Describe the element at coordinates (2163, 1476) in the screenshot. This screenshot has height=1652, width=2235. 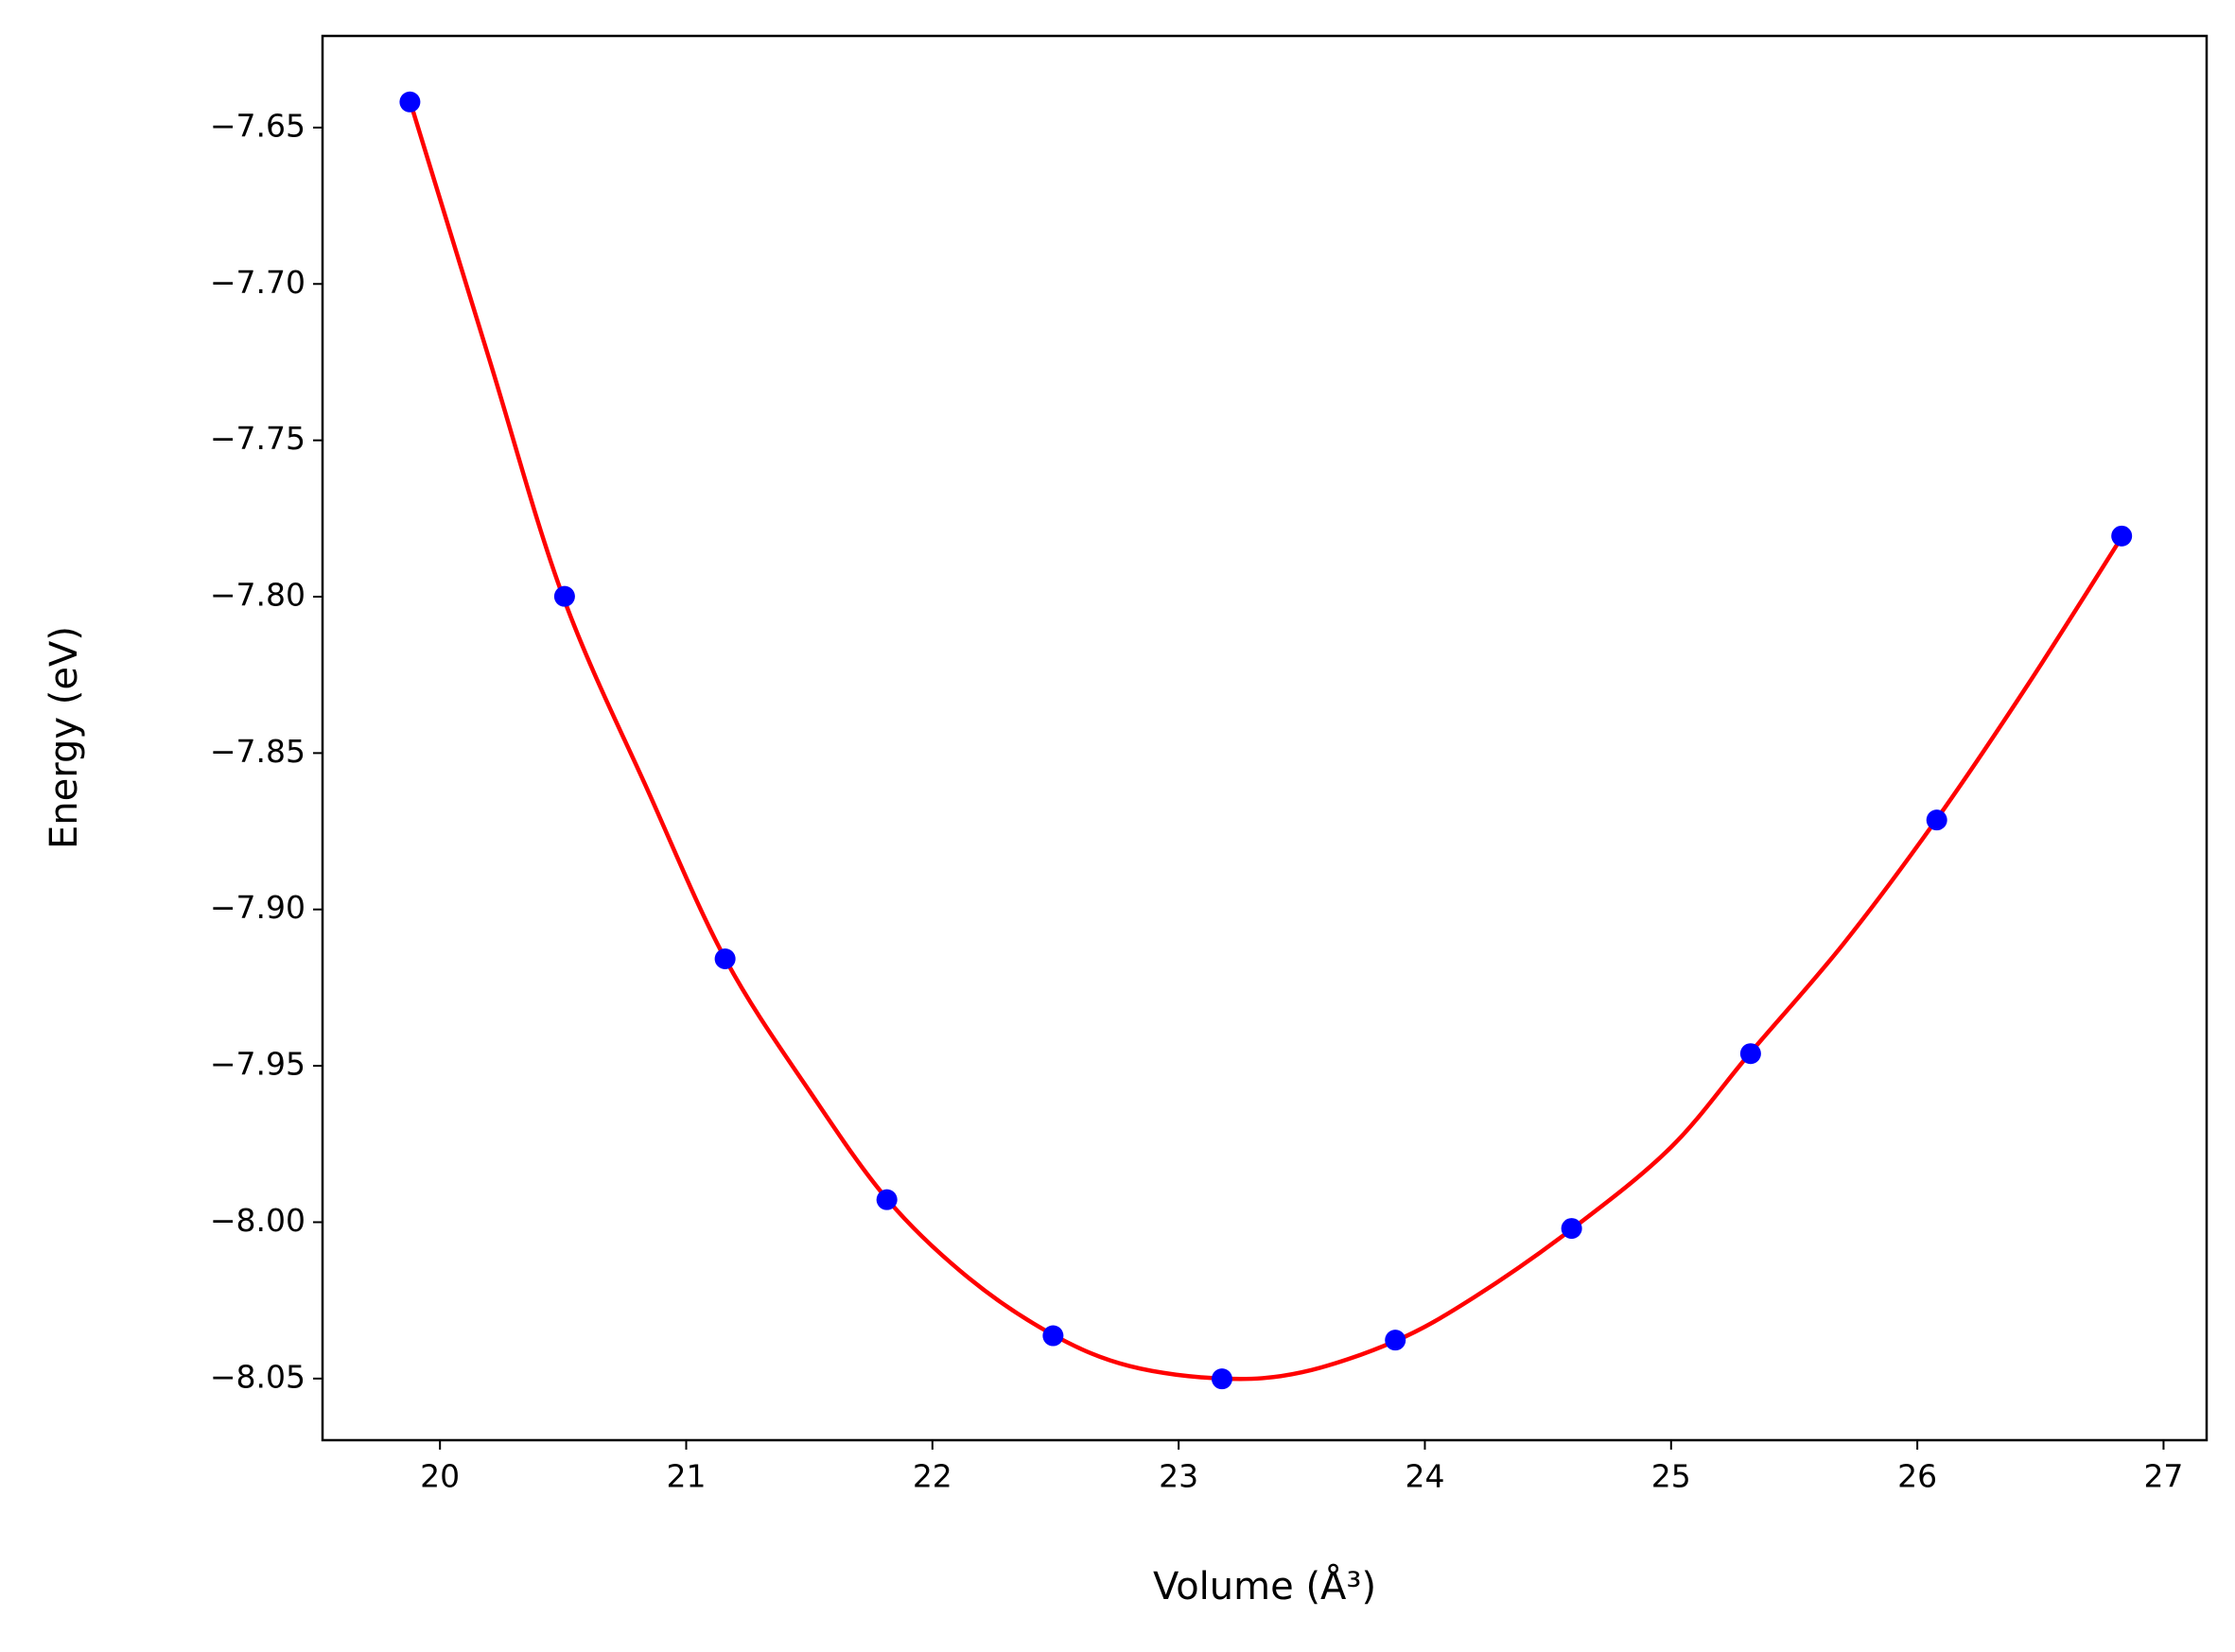
I see `x-tick-label: 27` at that location.